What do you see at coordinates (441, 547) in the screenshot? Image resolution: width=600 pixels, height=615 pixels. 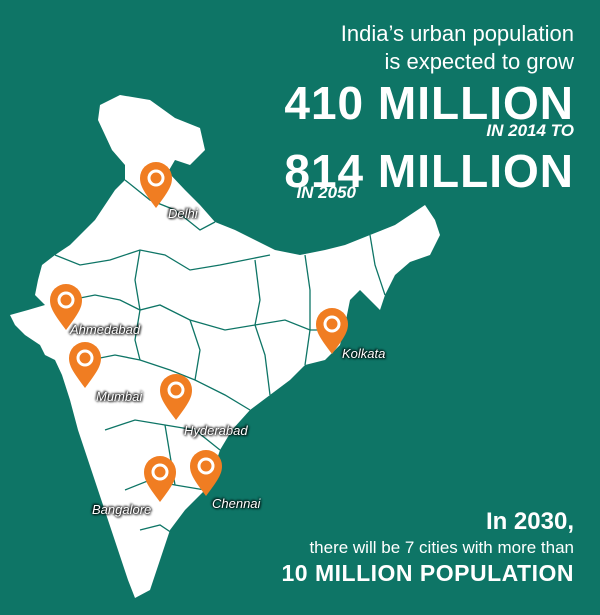 I see `footer-text: there will be 7 cities with more than` at bounding box center [441, 547].